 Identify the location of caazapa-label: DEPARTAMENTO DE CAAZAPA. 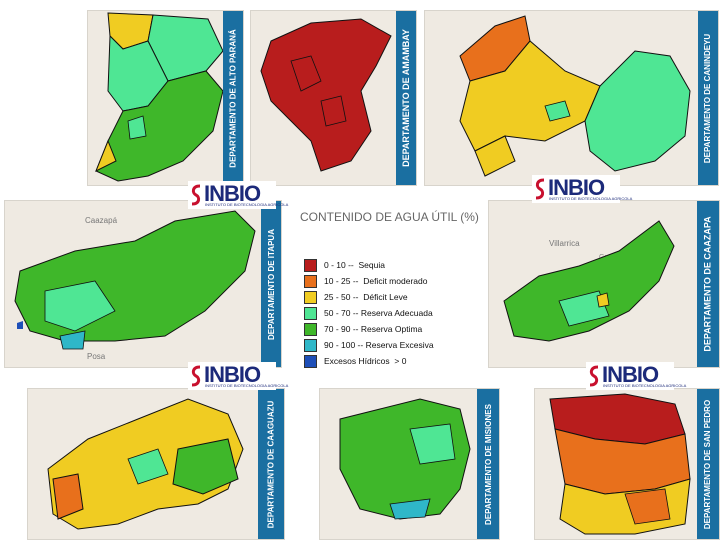
(708, 284).